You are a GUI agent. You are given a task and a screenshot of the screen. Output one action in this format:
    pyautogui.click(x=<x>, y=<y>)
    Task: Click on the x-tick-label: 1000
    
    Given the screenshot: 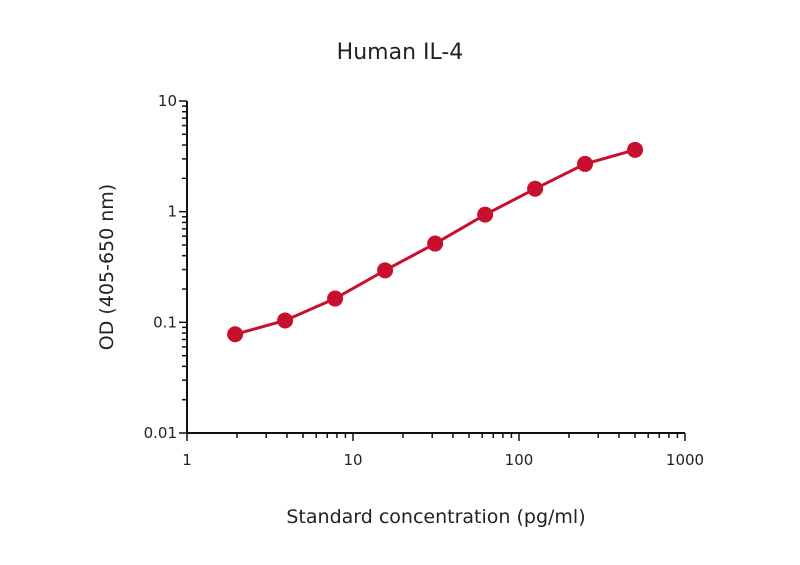 What is the action you would take?
    pyautogui.click(x=685, y=460)
    